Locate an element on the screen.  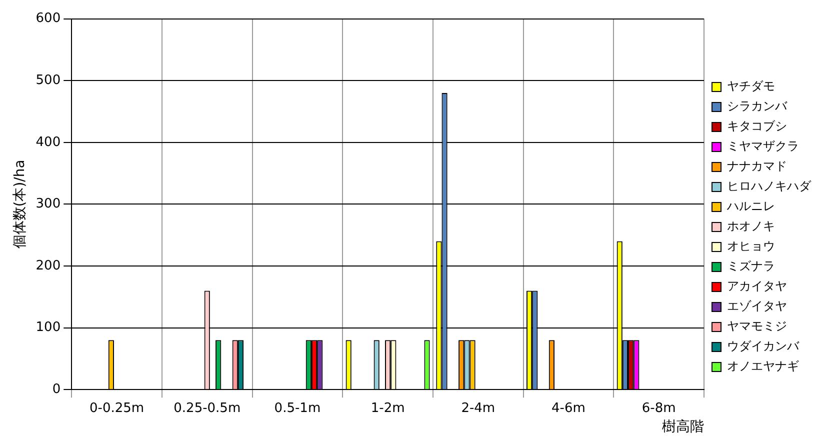
legend-label: ヒロハノキハダ is located at coordinates (769, 186).